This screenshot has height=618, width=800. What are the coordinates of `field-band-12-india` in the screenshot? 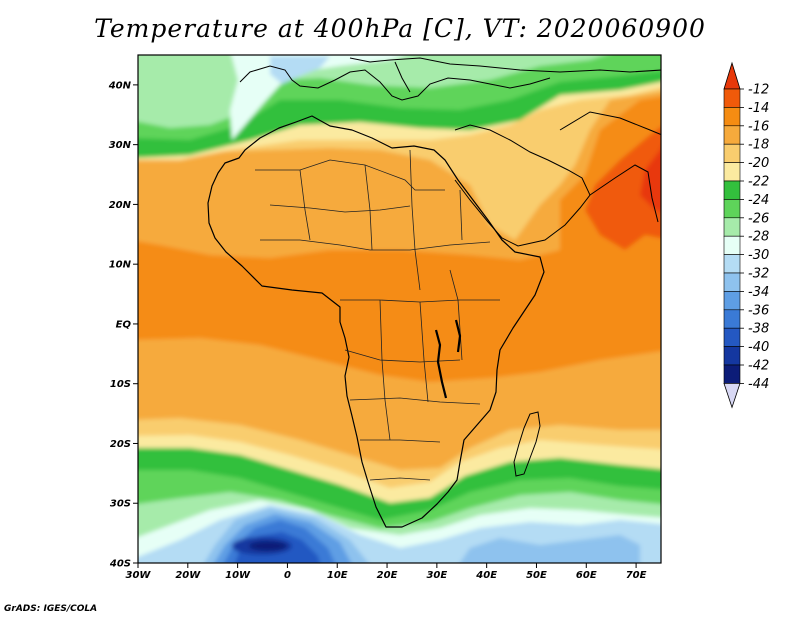 It's located at (650, 180).